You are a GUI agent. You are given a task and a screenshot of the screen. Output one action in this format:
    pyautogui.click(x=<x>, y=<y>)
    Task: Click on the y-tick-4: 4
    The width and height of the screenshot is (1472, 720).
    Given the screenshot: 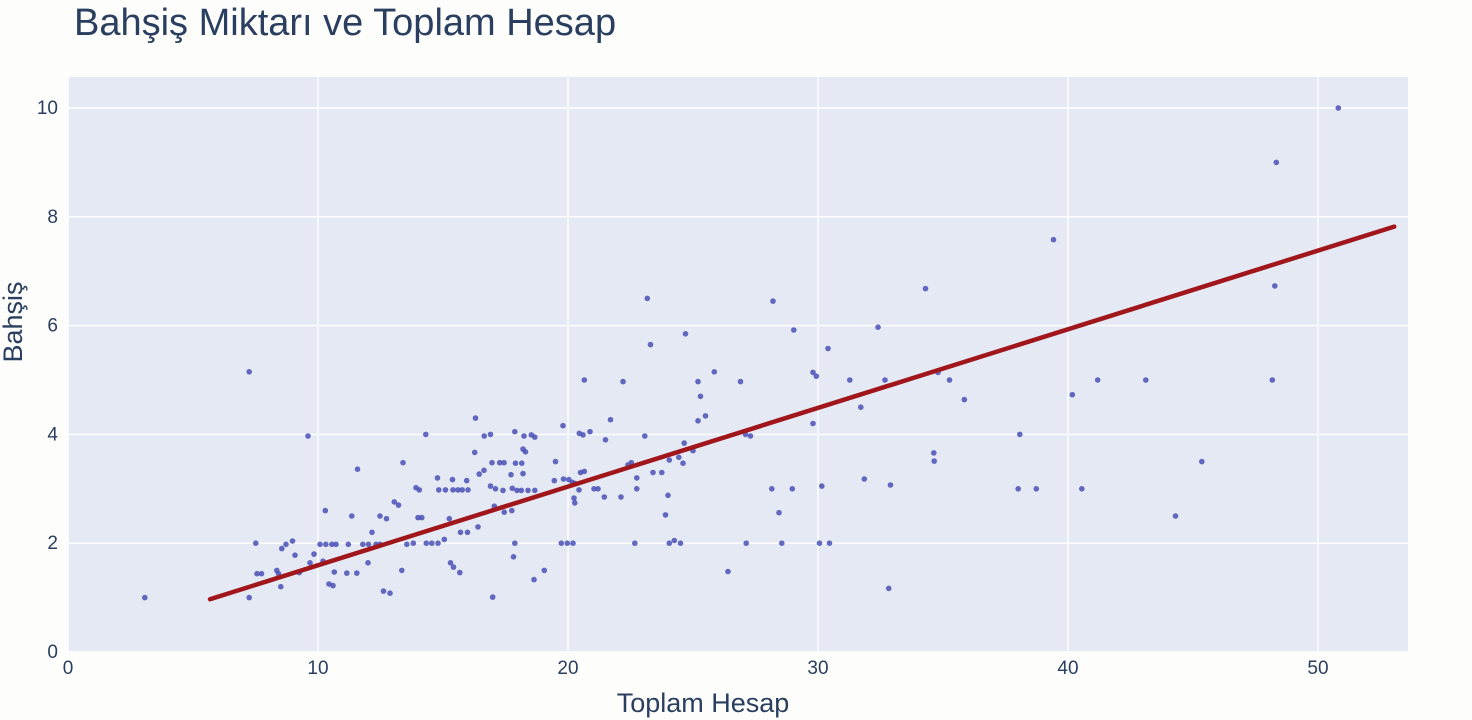 What is the action you would take?
    pyautogui.click(x=52, y=434)
    